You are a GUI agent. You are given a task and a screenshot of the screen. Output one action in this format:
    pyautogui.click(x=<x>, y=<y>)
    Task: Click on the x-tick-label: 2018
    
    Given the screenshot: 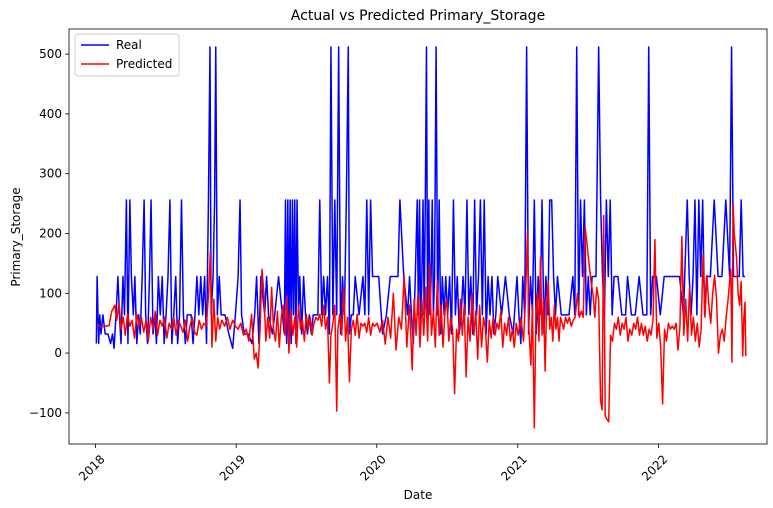 What is the action you would take?
    pyautogui.click(x=91, y=467)
    